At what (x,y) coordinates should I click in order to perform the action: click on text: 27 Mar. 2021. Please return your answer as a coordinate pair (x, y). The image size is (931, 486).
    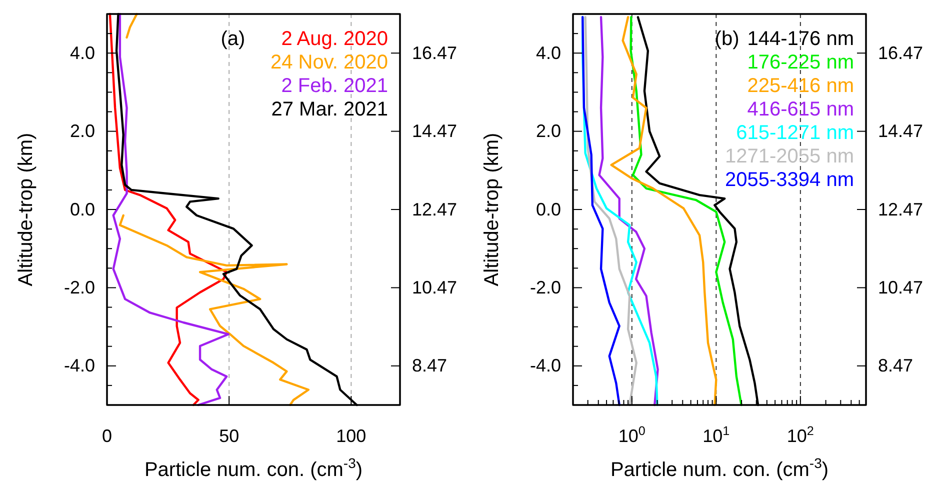
    Looking at the image, I should click on (329, 109).